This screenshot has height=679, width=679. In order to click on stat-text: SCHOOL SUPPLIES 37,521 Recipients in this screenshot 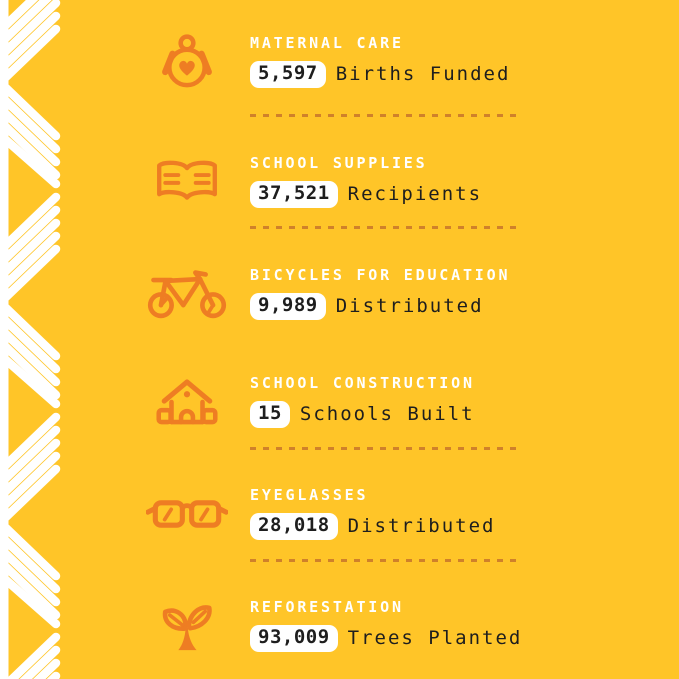, I will do `click(366, 181)`.